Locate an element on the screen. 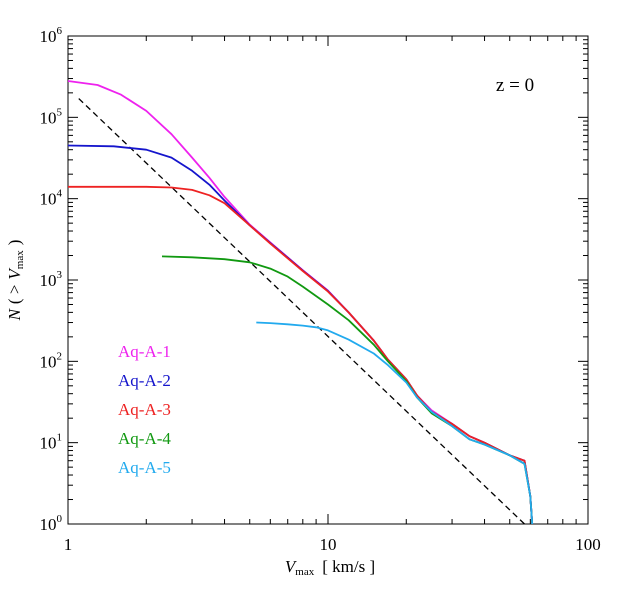 The width and height of the screenshot is (629, 591). y-tick-label: 10³ is located at coordinates (51, 279).